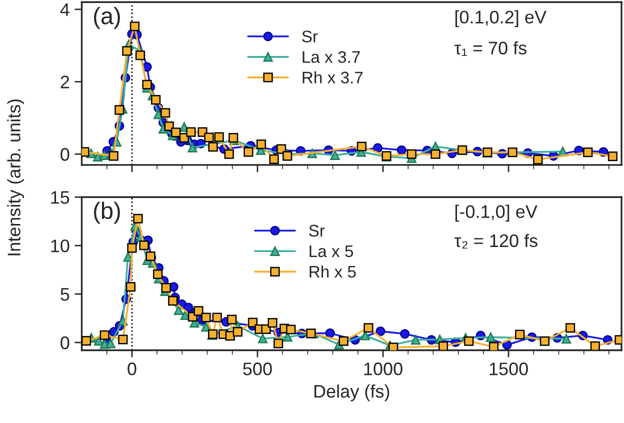 This screenshot has width=624, height=423. I want to click on y-tick-label: 15, so click(60, 197).